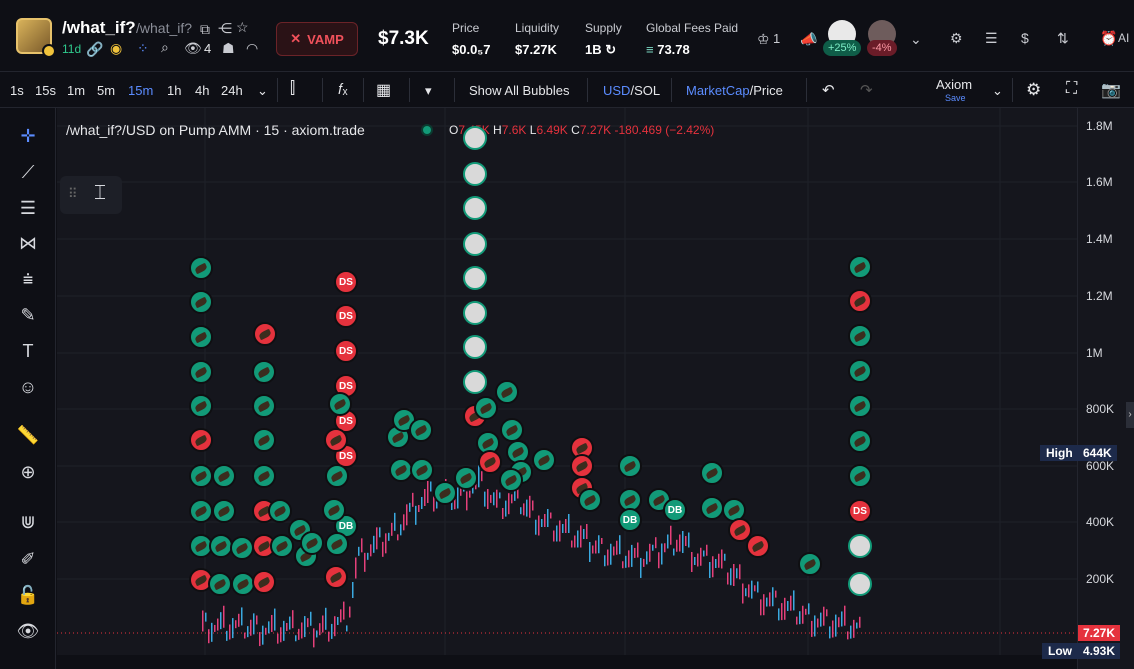 Image resolution: width=1134 pixels, height=669 pixels. Describe the element at coordinates (174, 90) in the screenshot. I see `tf-1h: 1h` at that location.